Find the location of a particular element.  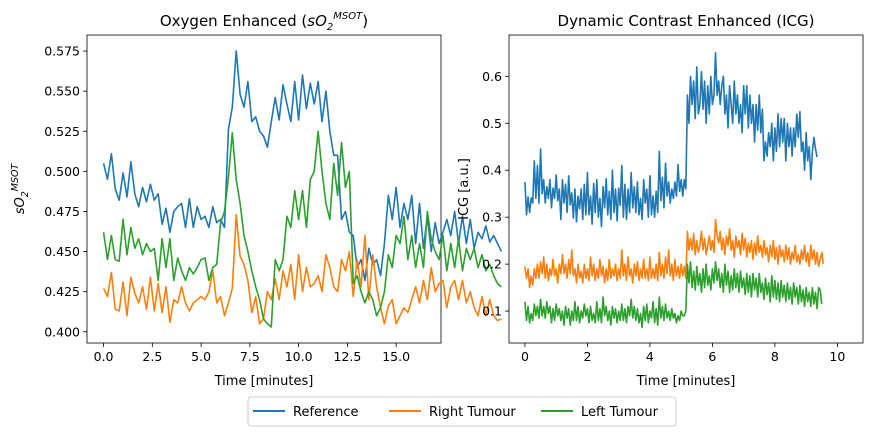

y-tick-label: 0.2 is located at coordinates (492, 264).